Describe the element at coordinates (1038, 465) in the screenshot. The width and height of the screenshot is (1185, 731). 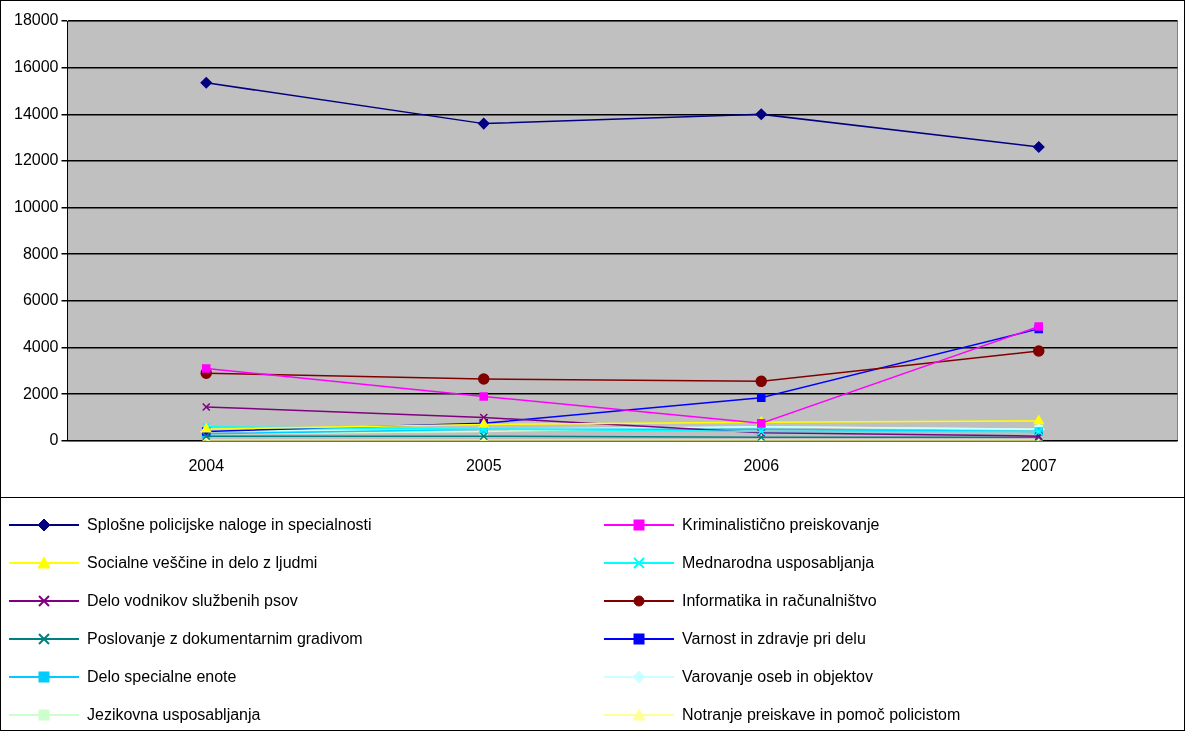
I see `x-tick-label: 2007` at that location.